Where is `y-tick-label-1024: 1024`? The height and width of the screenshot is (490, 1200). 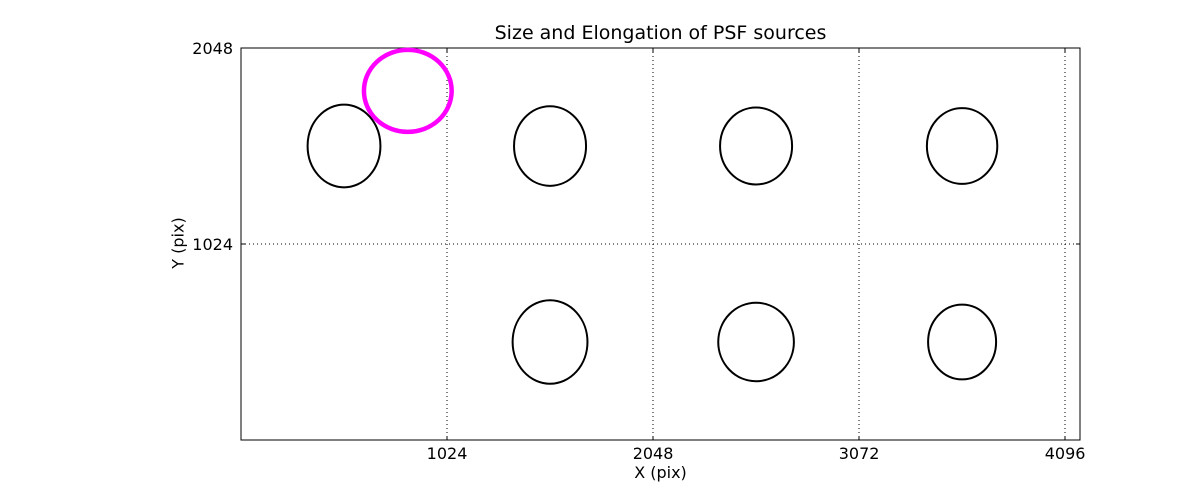
y-tick-label-1024: 1024 is located at coordinates (212, 244).